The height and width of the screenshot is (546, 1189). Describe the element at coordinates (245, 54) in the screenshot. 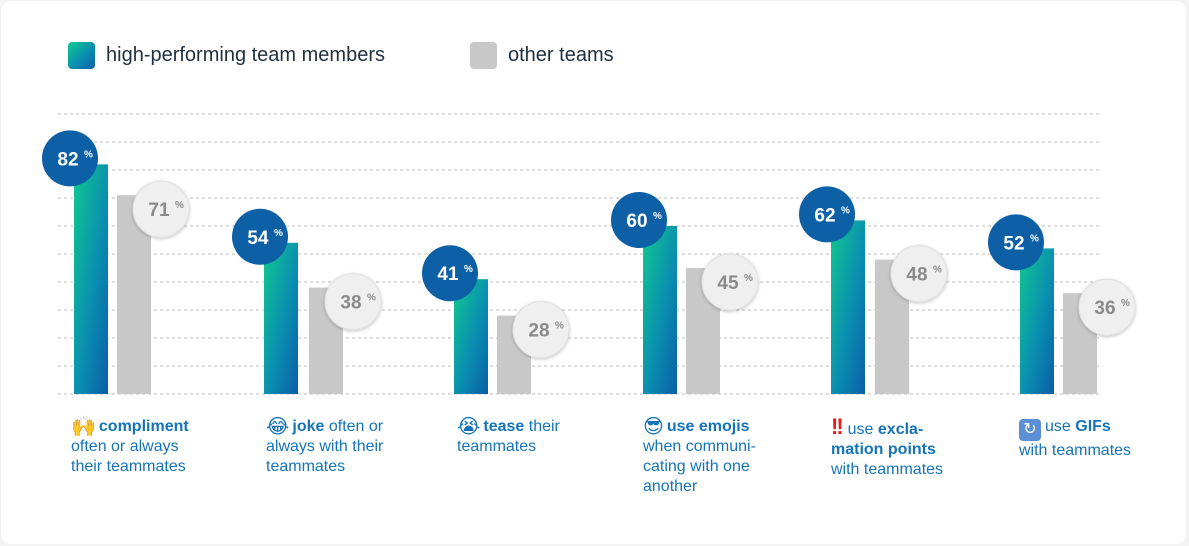

I see `legend-label-high: high-performing team members` at that location.